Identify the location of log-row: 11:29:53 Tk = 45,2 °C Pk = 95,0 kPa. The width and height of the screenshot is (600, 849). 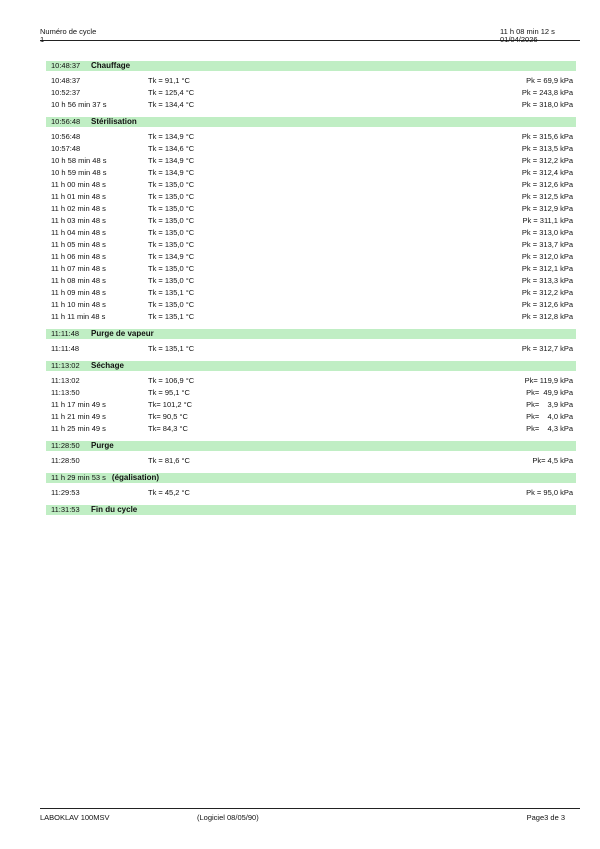
(311, 493).